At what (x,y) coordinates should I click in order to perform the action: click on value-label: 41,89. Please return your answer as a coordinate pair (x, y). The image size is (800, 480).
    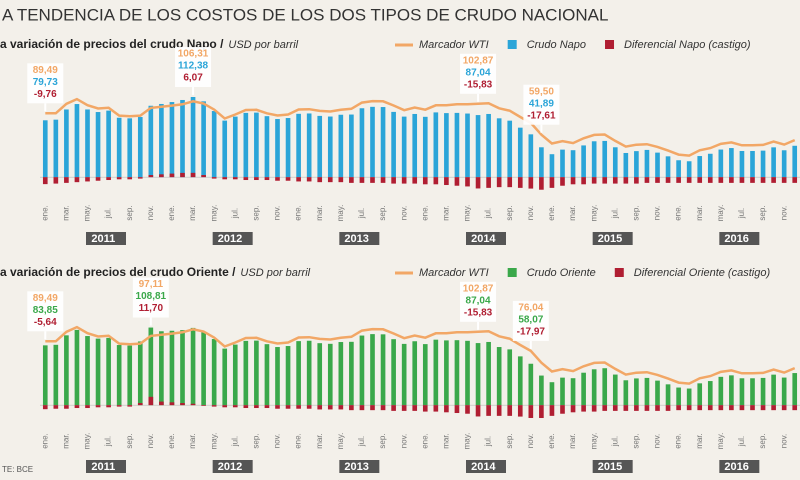
    Looking at the image, I should click on (541, 103).